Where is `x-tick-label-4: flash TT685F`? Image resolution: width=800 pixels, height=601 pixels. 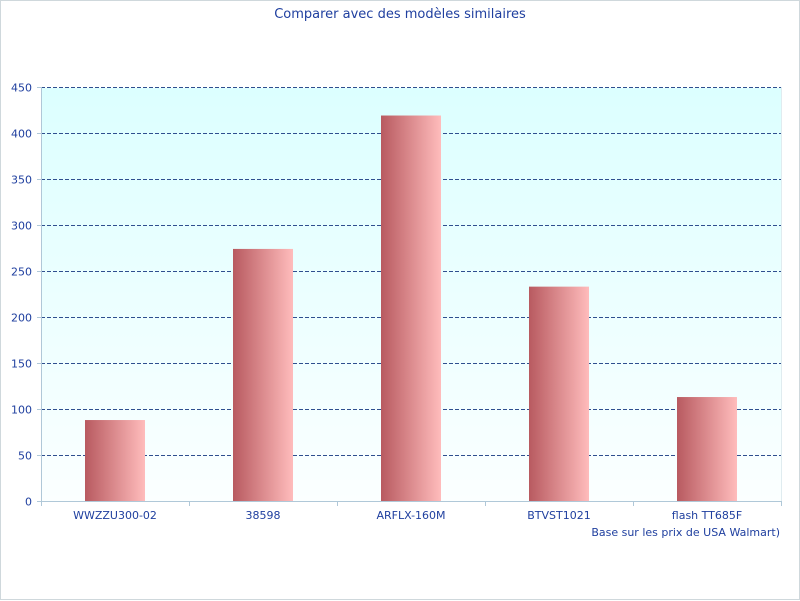 x-tick-label-4: flash TT685F is located at coordinates (707, 515).